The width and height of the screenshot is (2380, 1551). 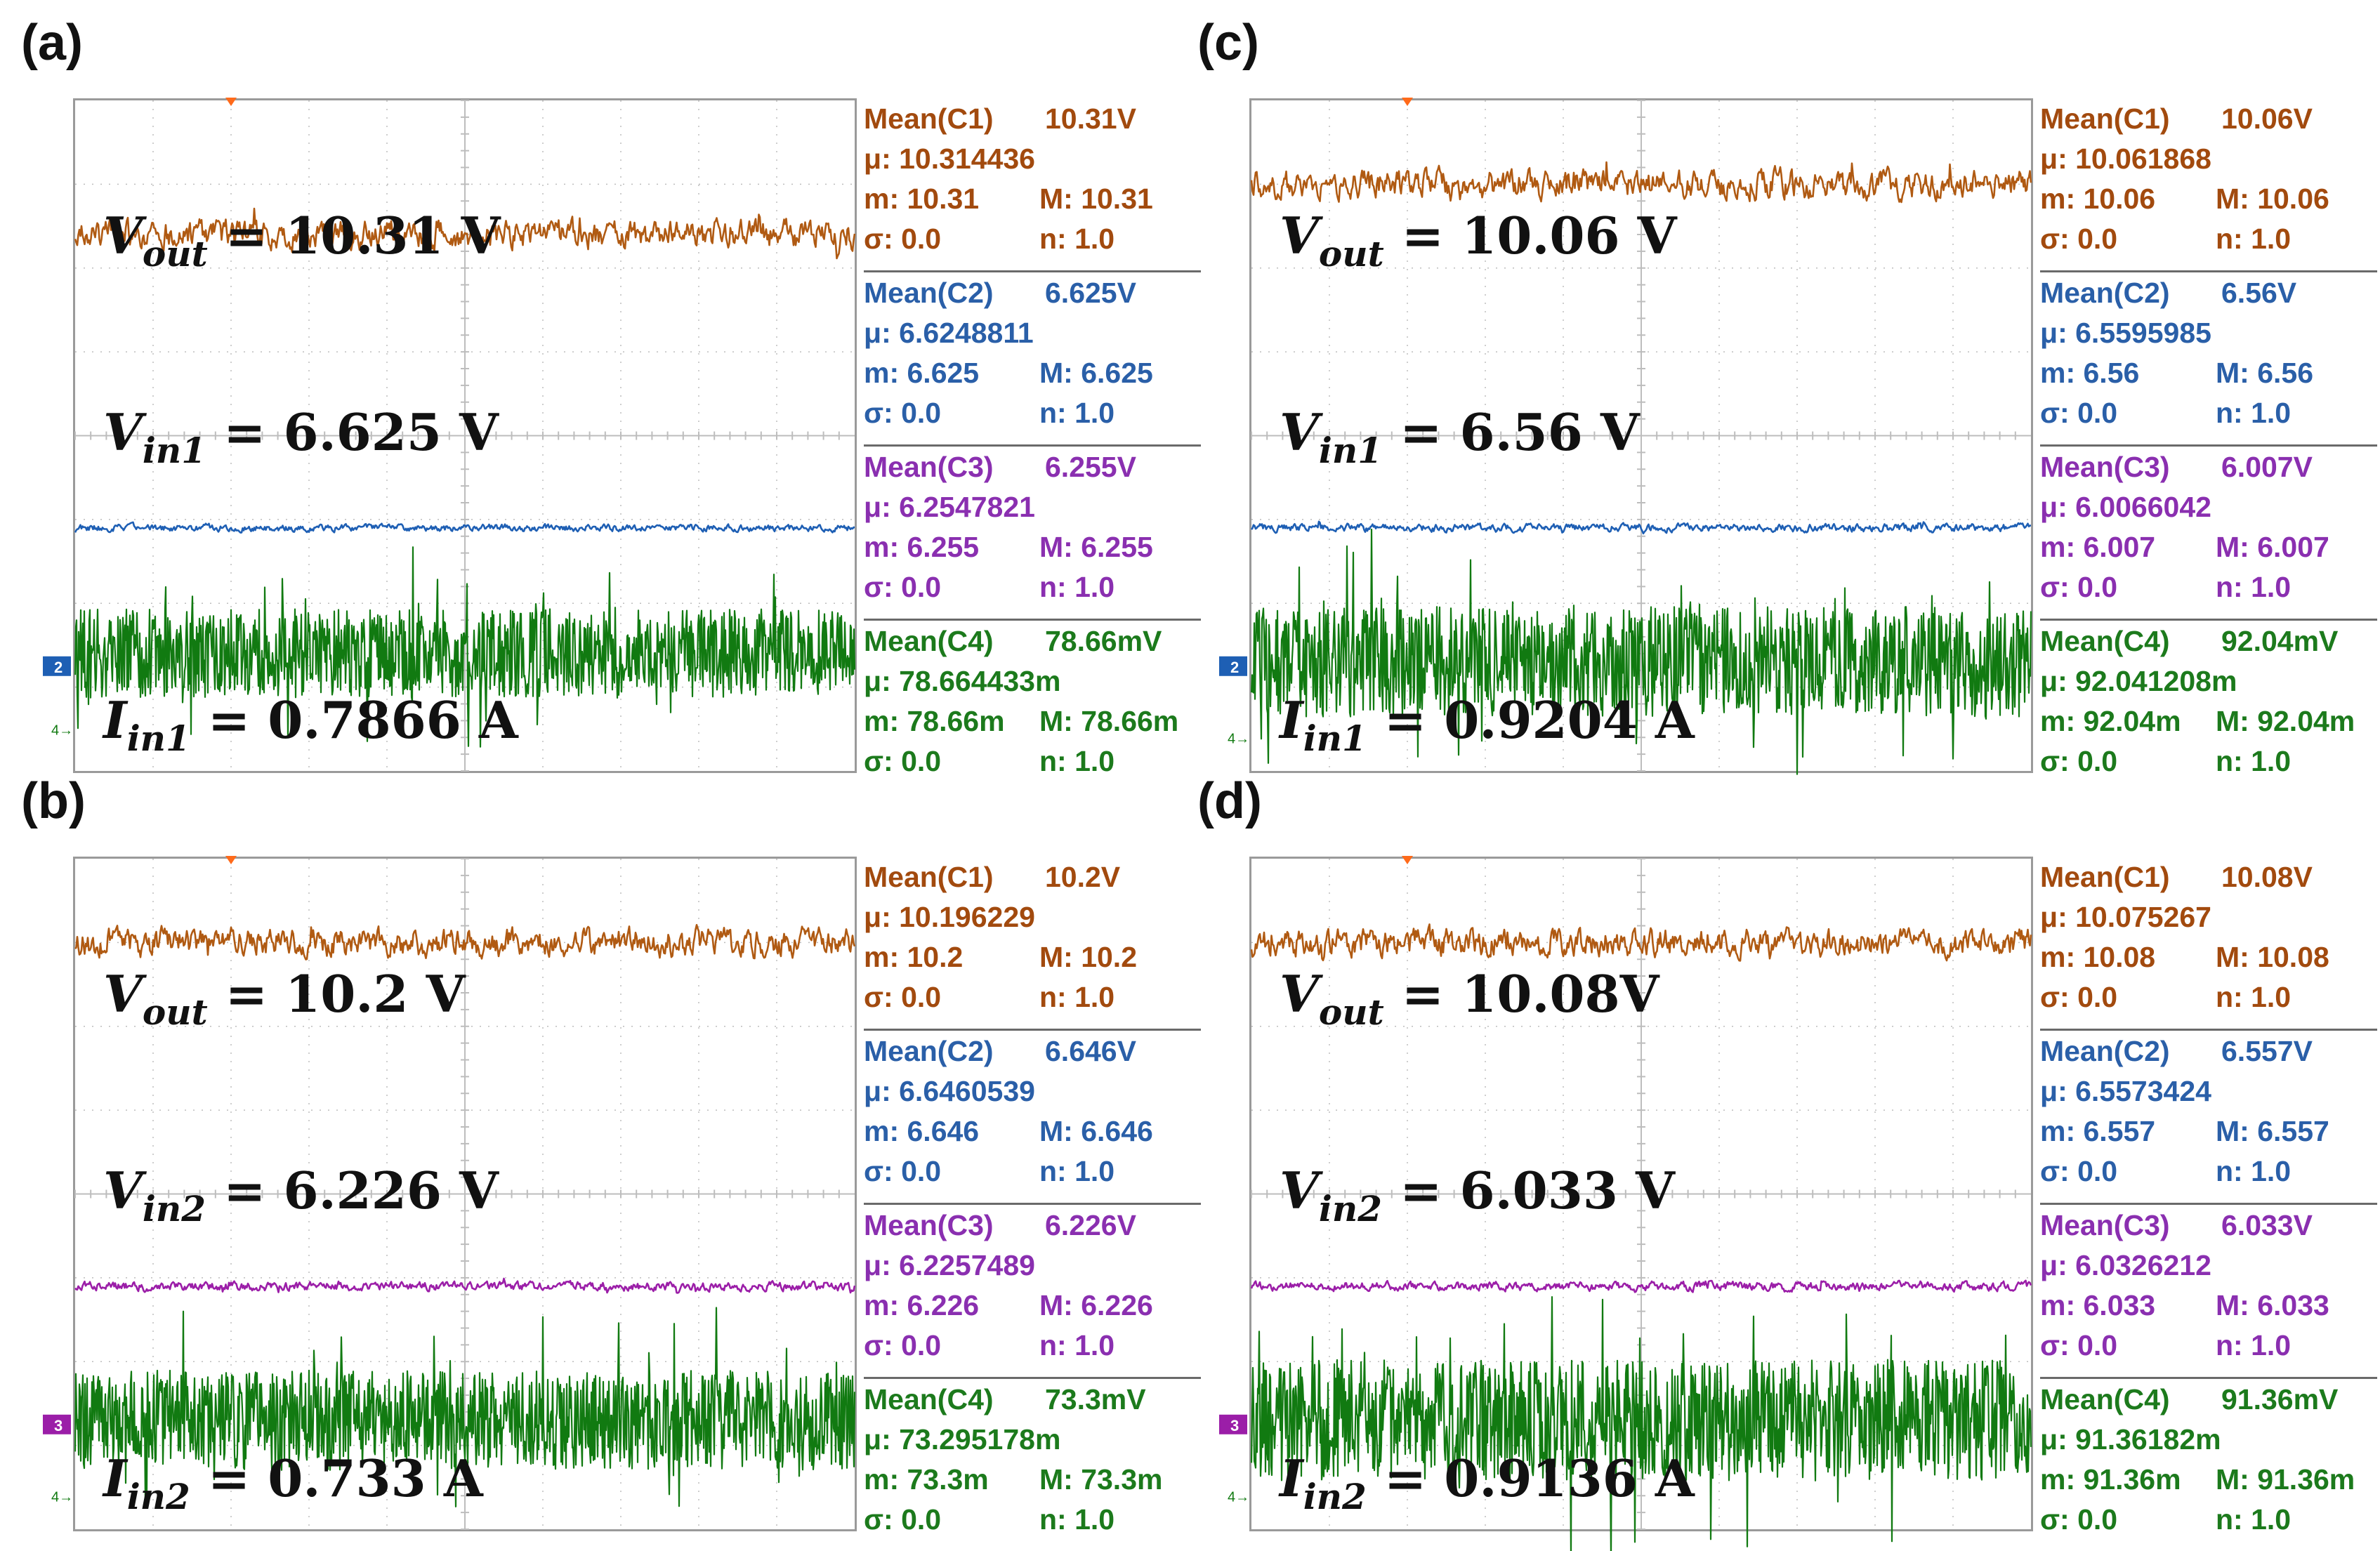 I want to click on measurement-row: μ: 6.0066042, so click(x=2208, y=507).